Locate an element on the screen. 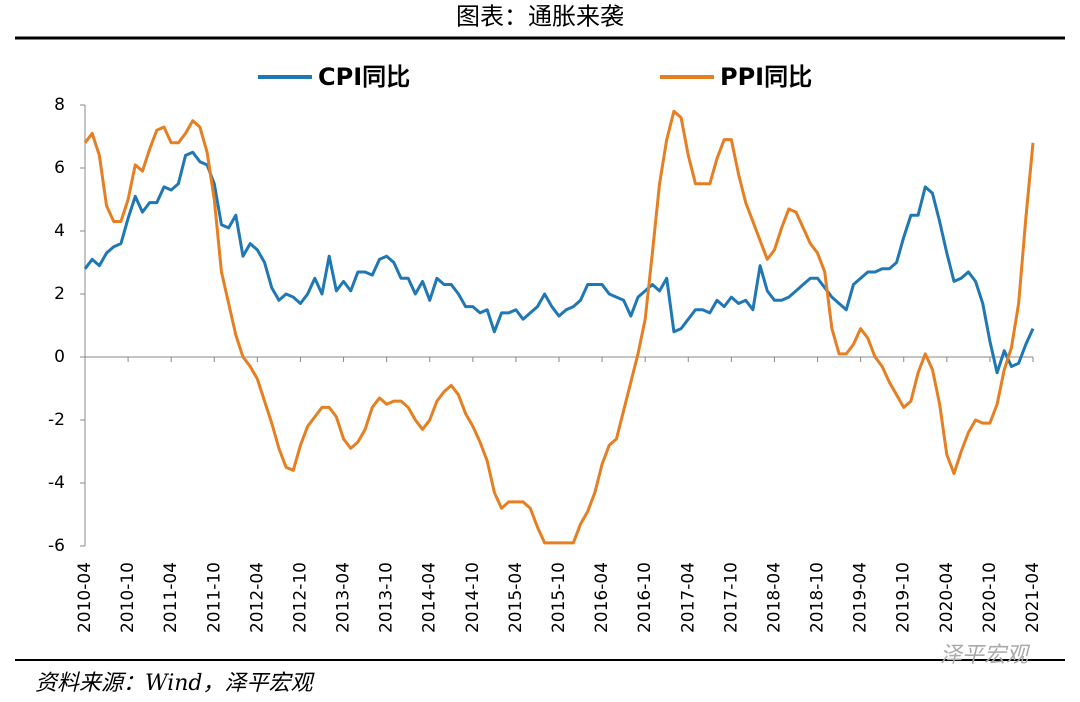 The height and width of the screenshot is (702, 1080). x-tick-label: 2010-10 is located at coordinates (128, 597).